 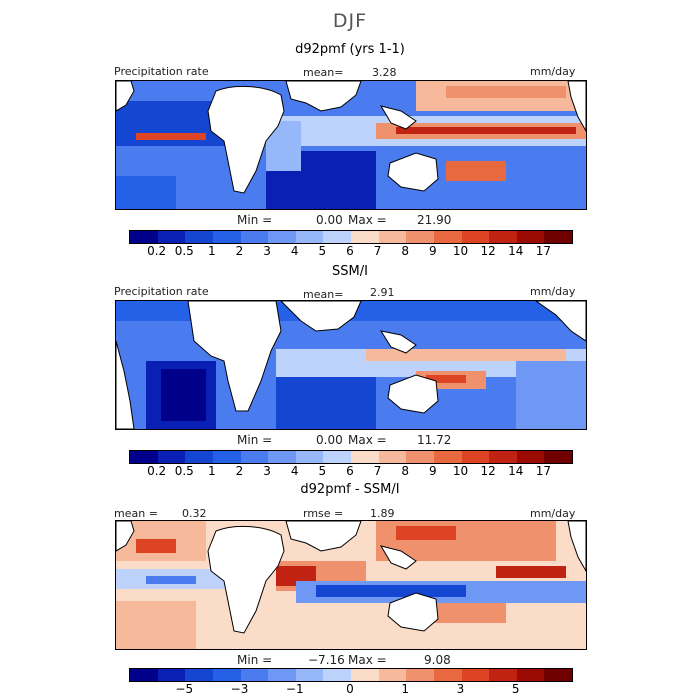 I want to click on colorbar-tick-label: −5, so click(x=184, y=689).